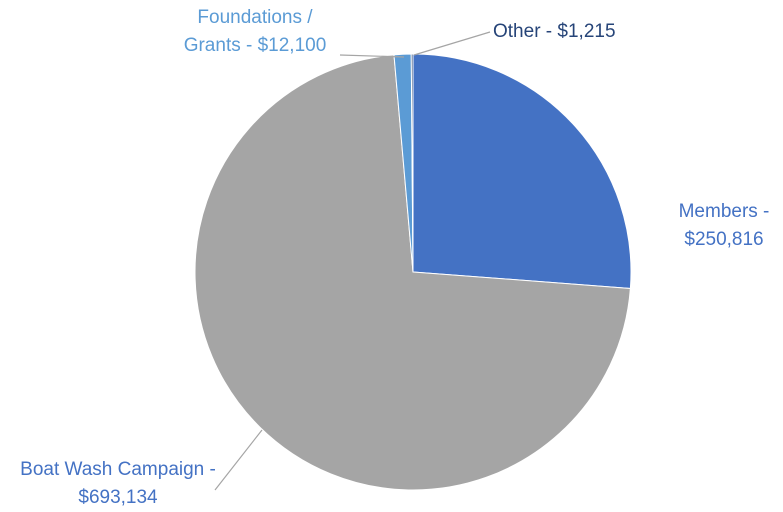 The image size is (783, 512). What do you see at coordinates (248, 31) in the screenshot?
I see `category-name: Foundations / Grants -` at bounding box center [248, 31].